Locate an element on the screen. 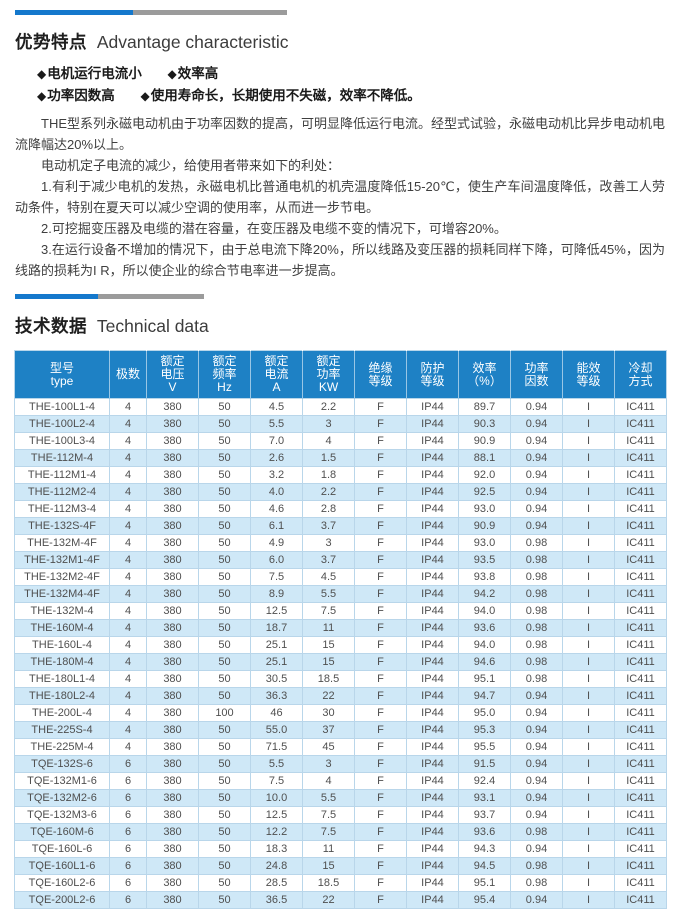 The height and width of the screenshot is (923, 680). table-cell: 24.8 is located at coordinates (276, 866).